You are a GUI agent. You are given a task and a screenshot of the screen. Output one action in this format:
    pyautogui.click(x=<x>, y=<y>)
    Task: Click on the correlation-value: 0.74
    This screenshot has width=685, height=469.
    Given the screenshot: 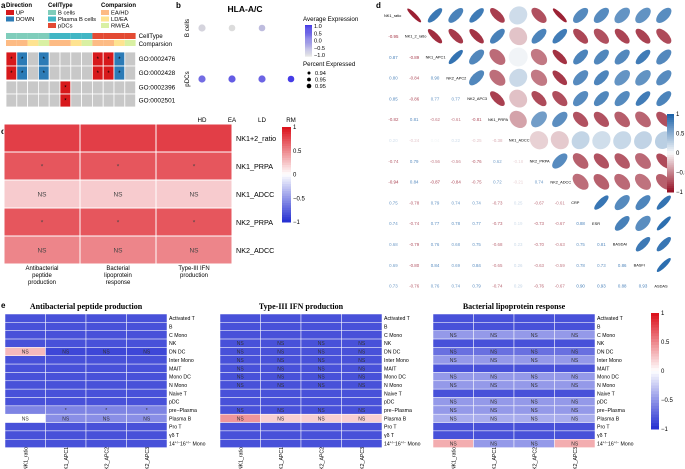 What is the action you would take?
    pyautogui.click(x=456, y=286)
    